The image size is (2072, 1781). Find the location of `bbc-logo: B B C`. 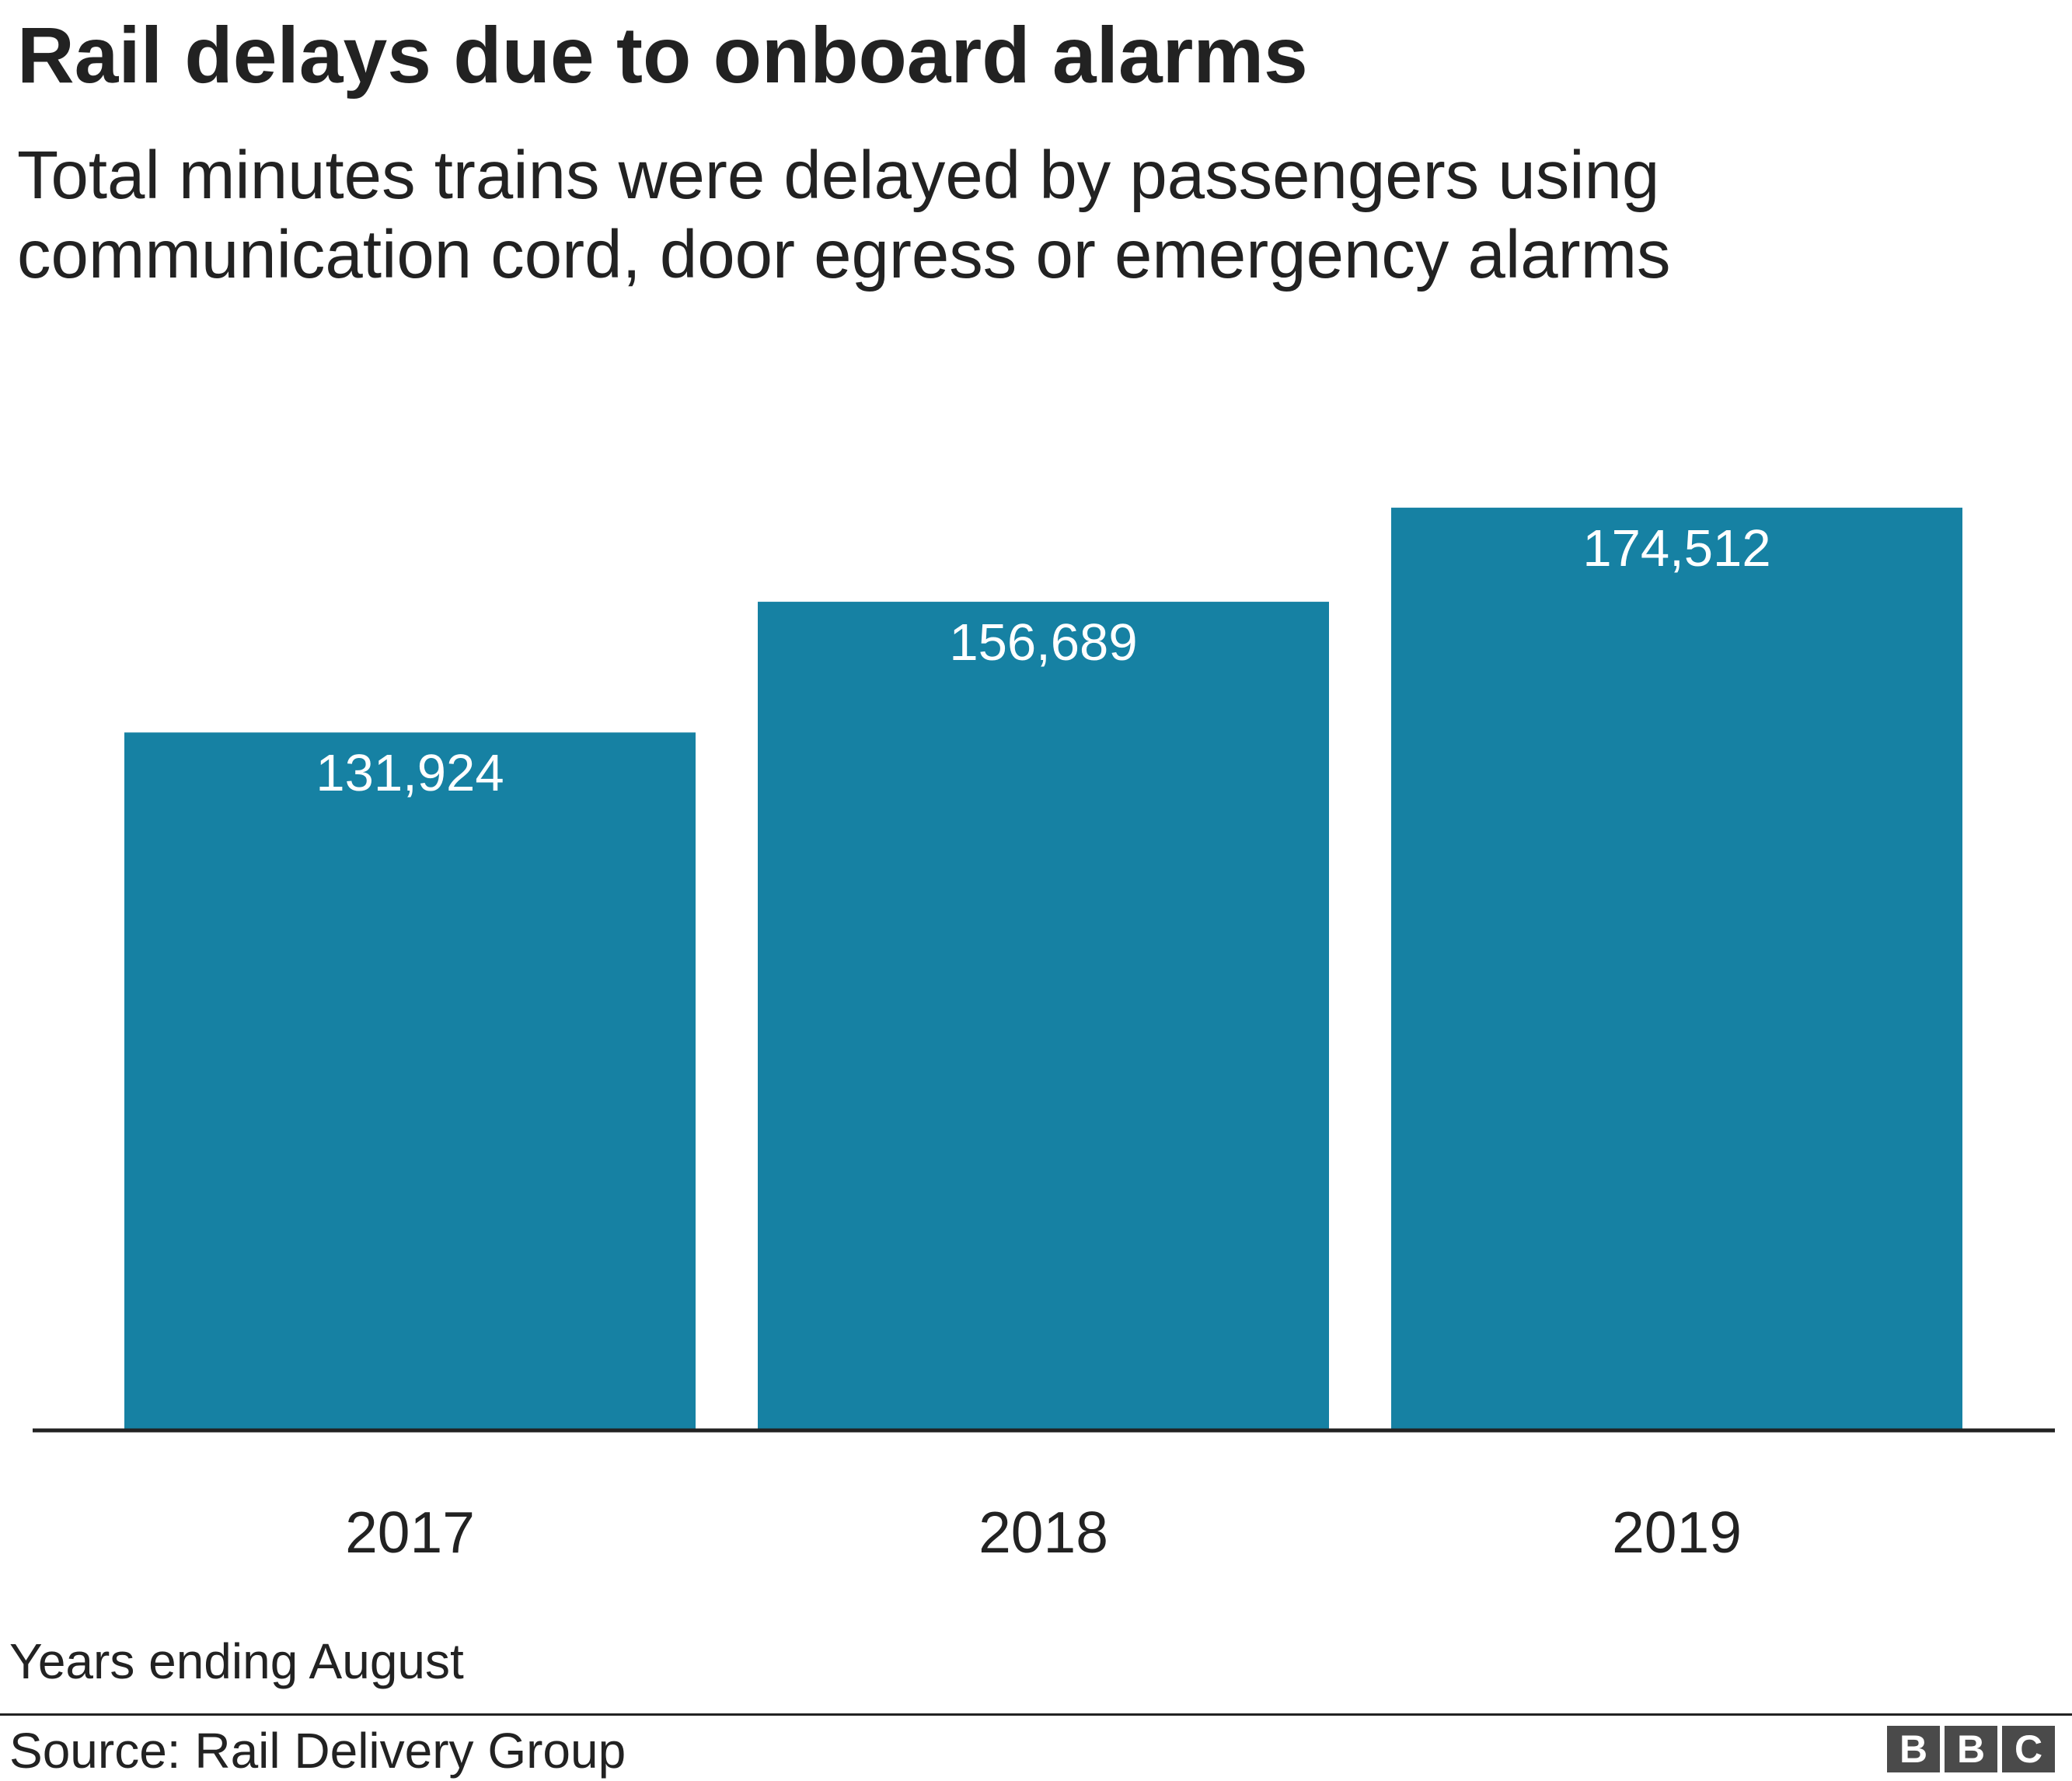

bbc-logo: B B C is located at coordinates (1971, 1749).